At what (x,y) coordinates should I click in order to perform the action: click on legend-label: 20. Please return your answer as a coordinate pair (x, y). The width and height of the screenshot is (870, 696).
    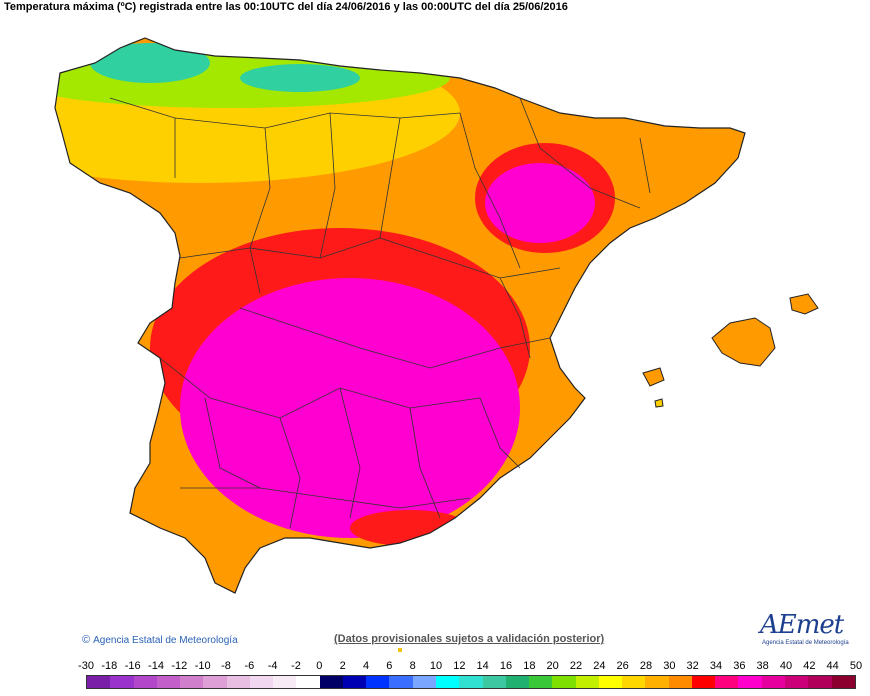
    Looking at the image, I should click on (552, 666).